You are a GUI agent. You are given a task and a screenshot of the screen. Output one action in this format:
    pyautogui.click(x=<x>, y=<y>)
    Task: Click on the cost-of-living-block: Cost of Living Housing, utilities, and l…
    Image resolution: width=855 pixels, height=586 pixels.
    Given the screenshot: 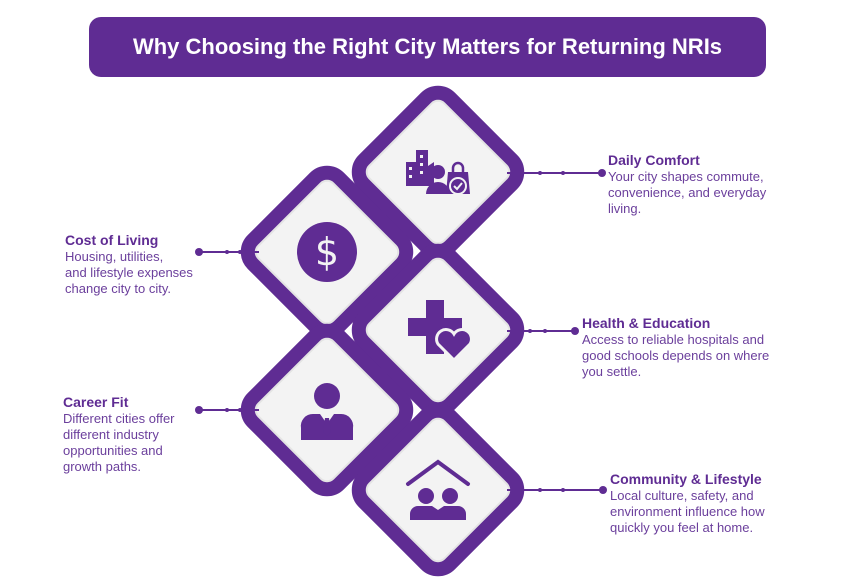 What is the action you would take?
    pyautogui.click(x=129, y=264)
    